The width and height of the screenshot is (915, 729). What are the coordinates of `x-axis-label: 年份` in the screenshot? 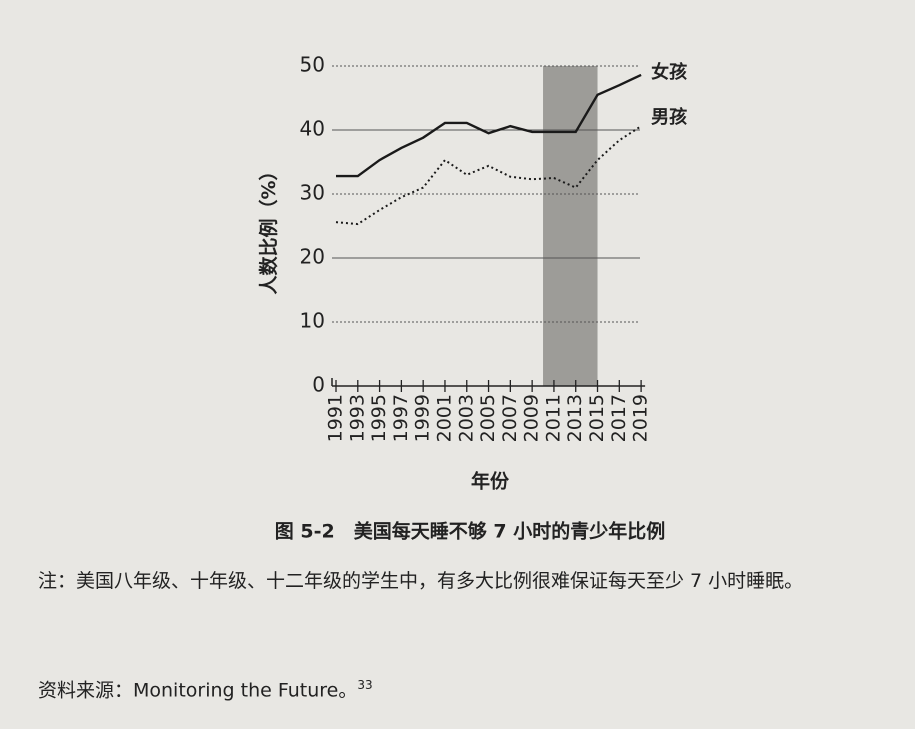 It's located at (490, 481).